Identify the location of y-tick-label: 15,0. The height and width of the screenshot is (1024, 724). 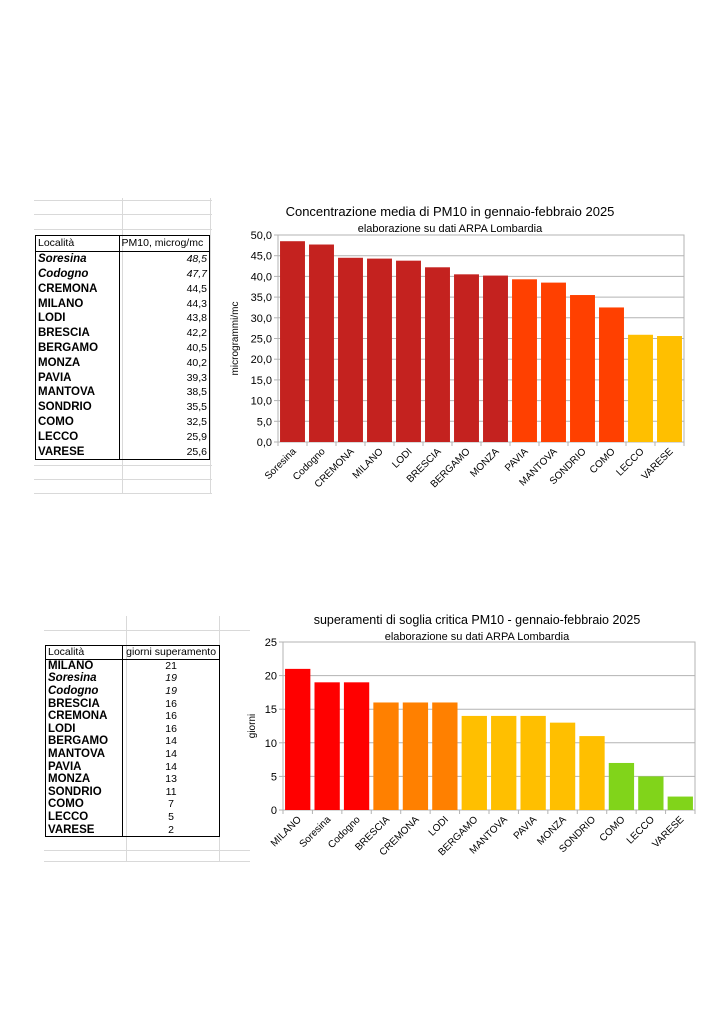
(261, 381).